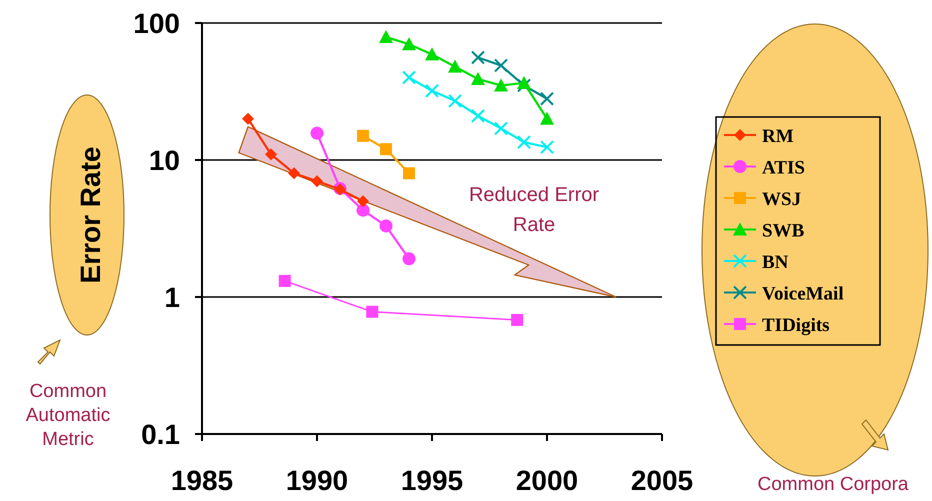  What do you see at coordinates (68, 415) in the screenshot?
I see `text: Common Automatic Metric` at bounding box center [68, 415].